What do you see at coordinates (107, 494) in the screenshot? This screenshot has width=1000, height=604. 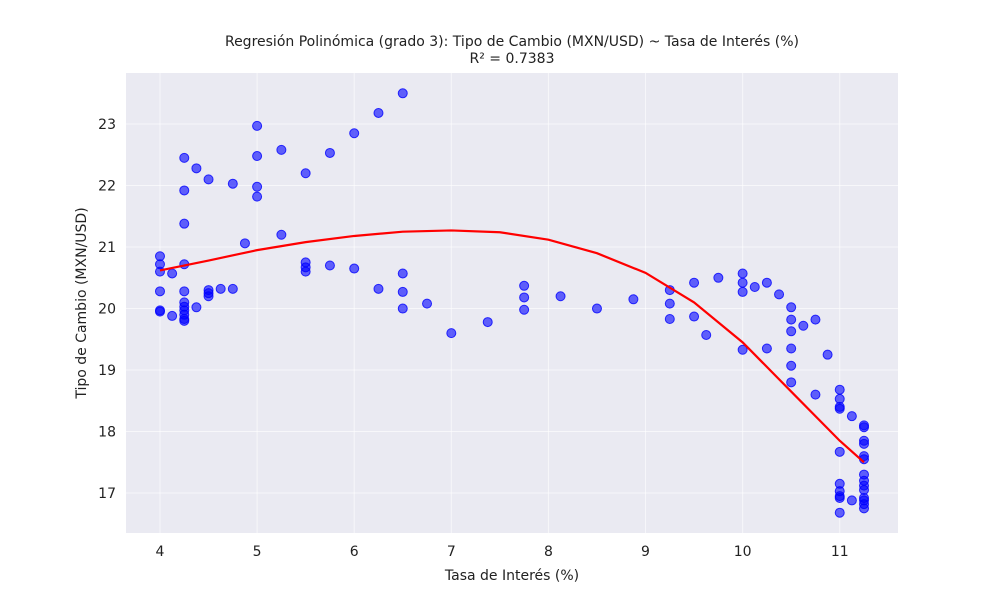 I see `y-tick-label: 17` at bounding box center [107, 494].